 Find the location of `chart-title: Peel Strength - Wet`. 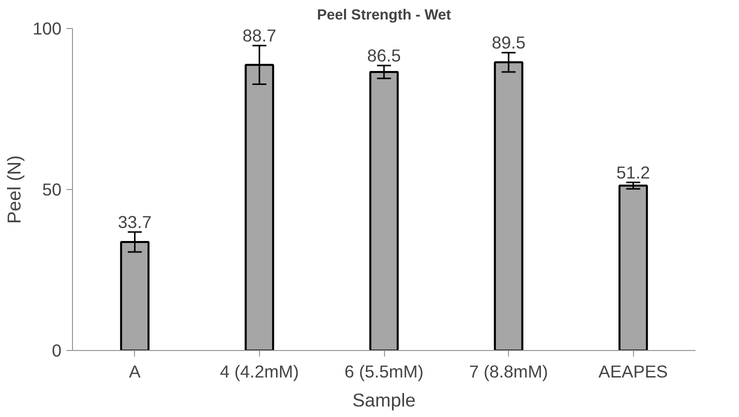

chart-title: Peel Strength - Wet is located at coordinates (384, 16).